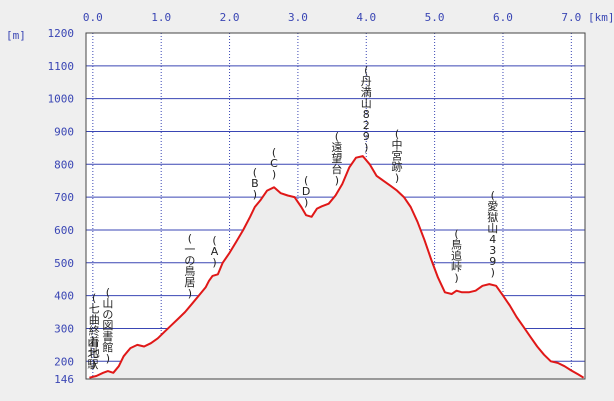  What do you see at coordinates (61, 66) in the screenshot?
I see `y-tick-label: 1100` at bounding box center [61, 66].